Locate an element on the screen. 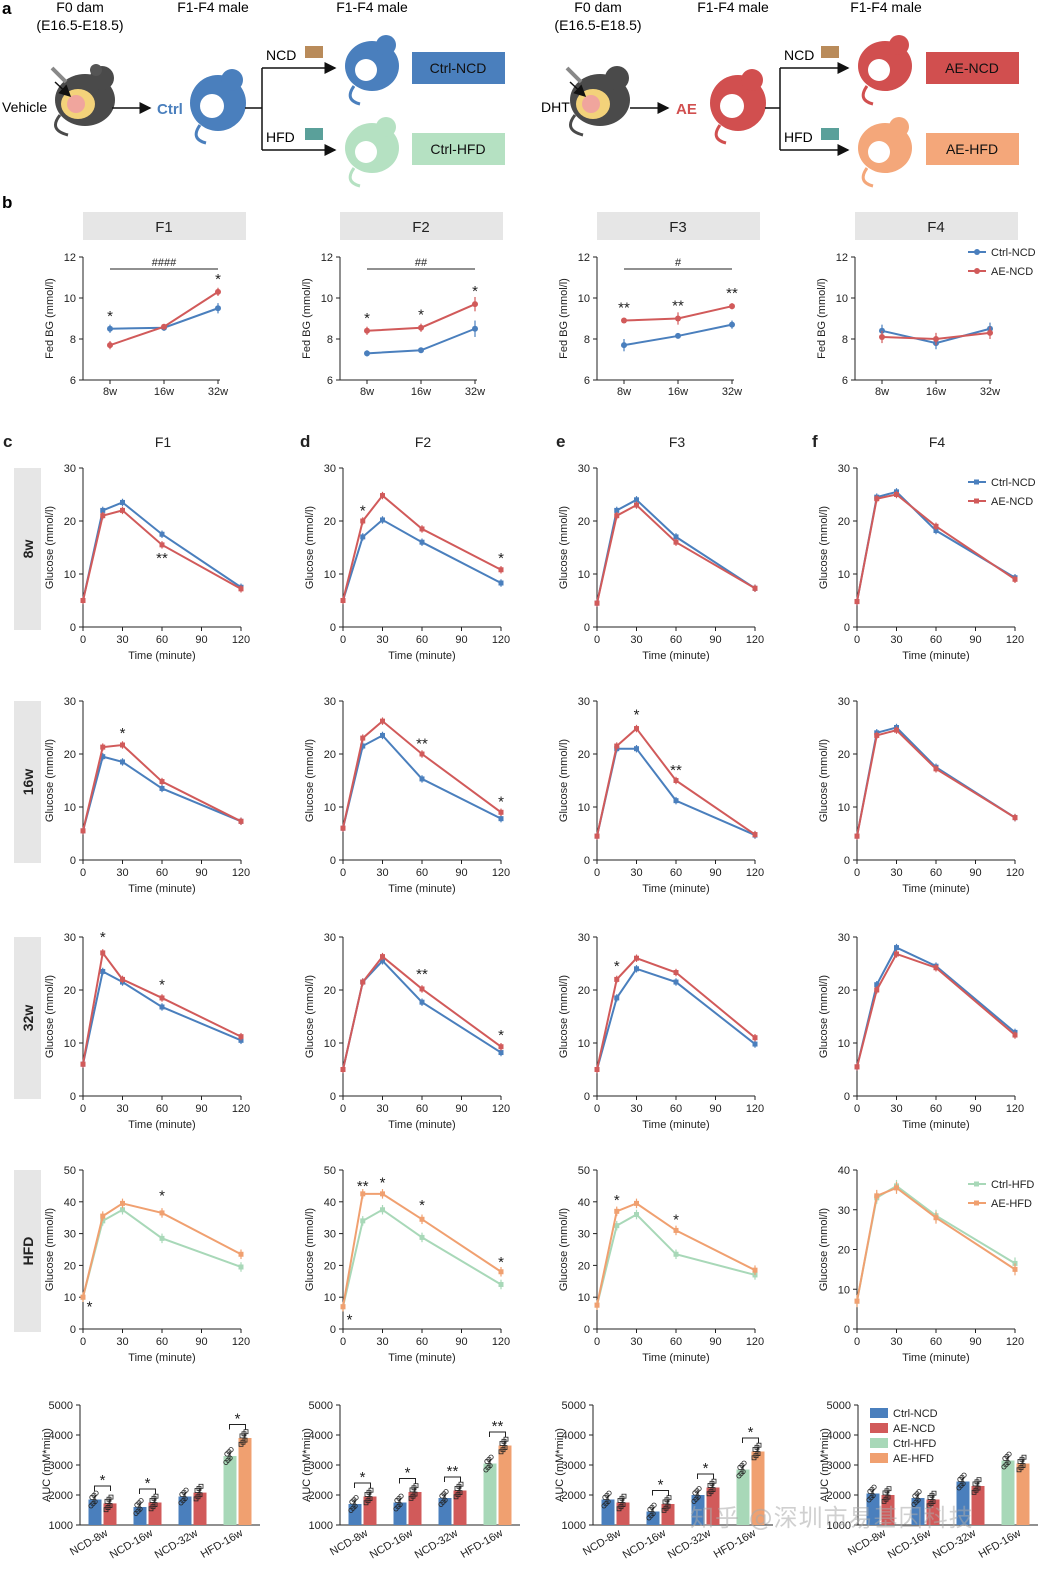  y-tick-label: 10 is located at coordinates (844, 808).